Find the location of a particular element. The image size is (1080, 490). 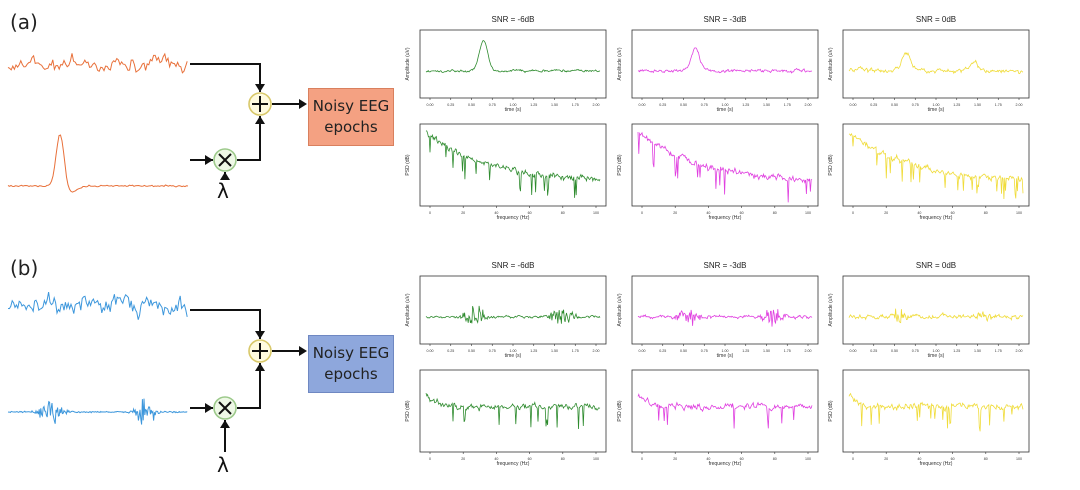

subplot-1-1-time-xlabel: time (s) is located at coordinates (725, 356).